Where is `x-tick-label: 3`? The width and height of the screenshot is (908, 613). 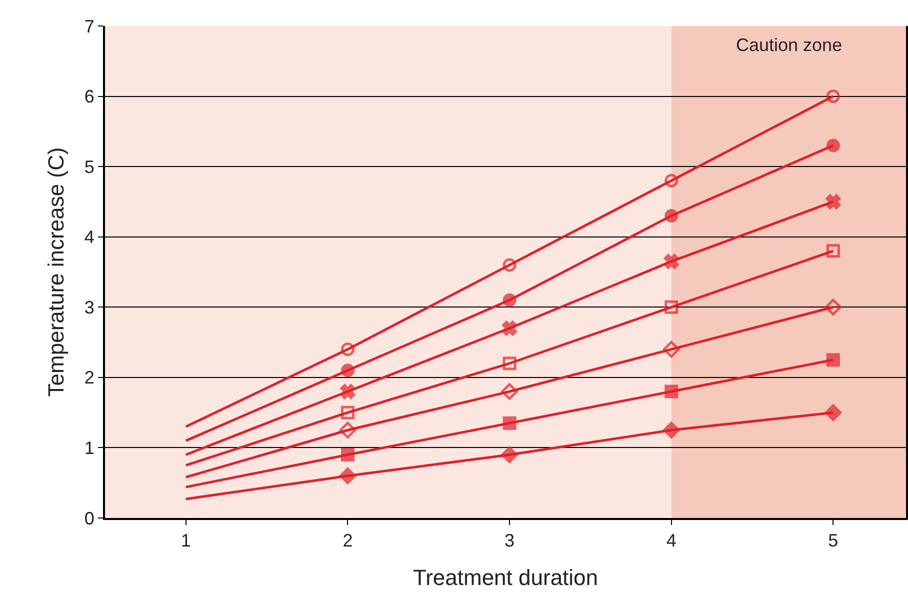
x-tick-label: 3 is located at coordinates (509, 540).